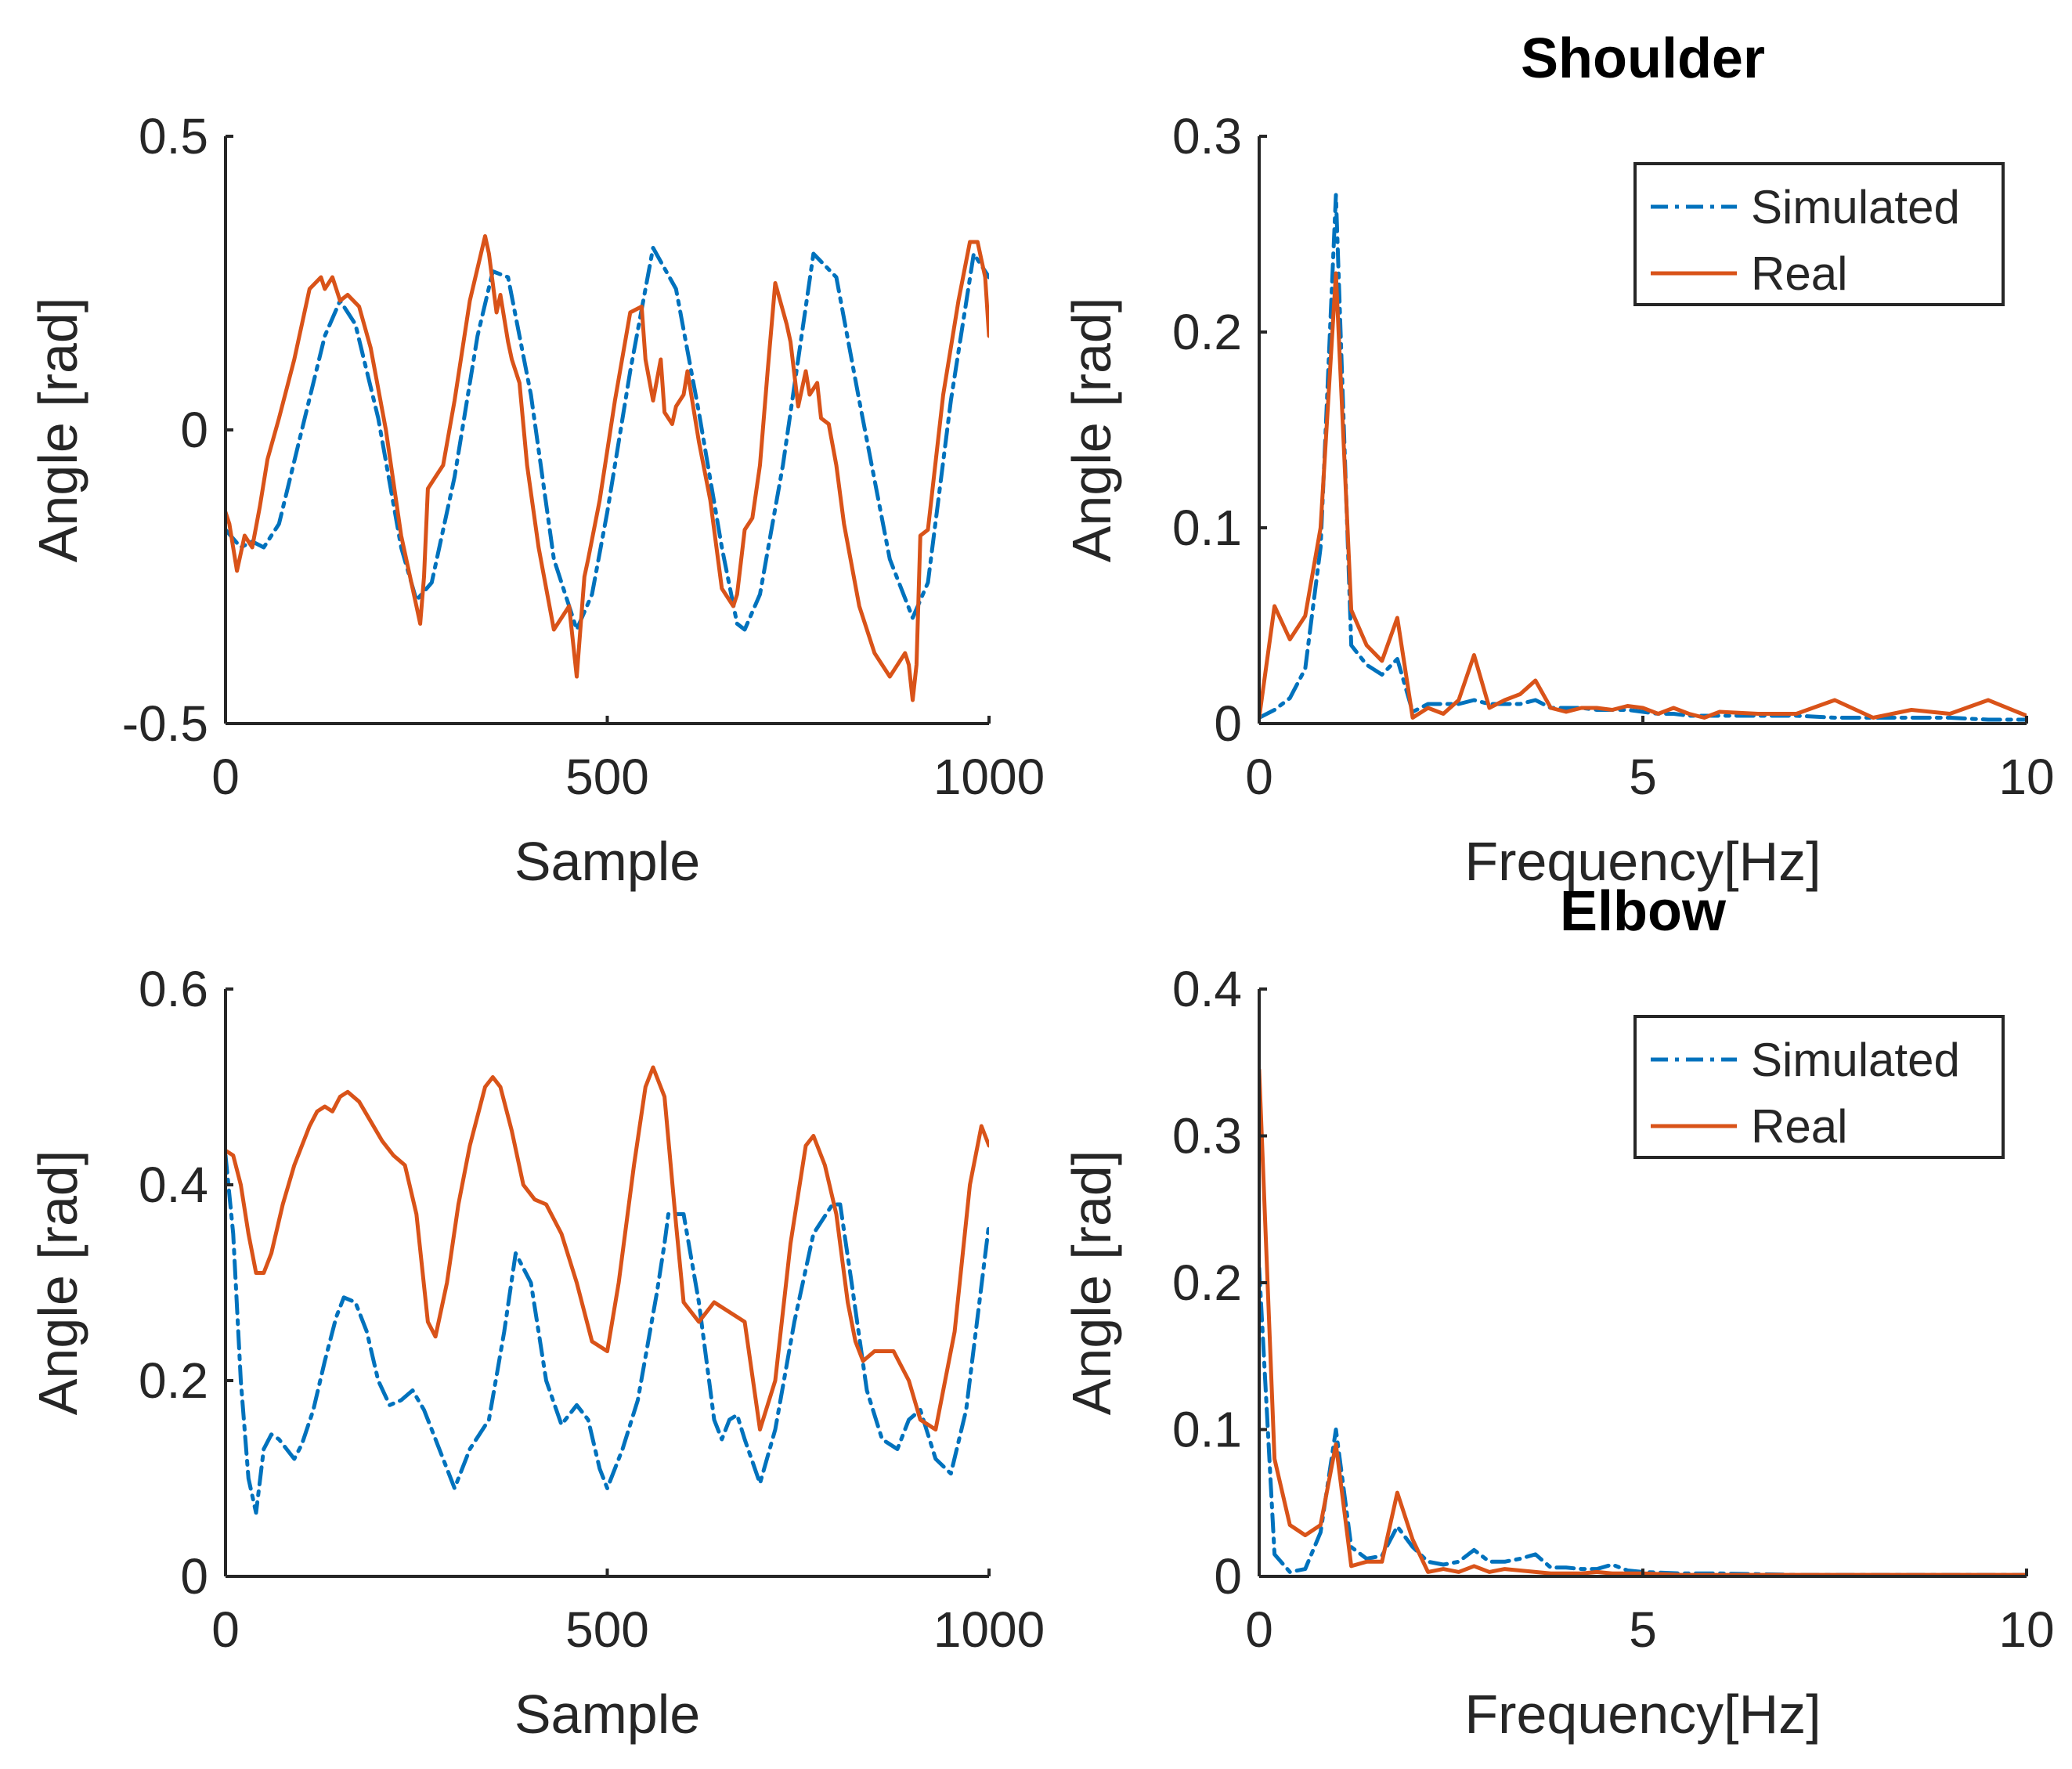 Image resolution: width=2072 pixels, height=1769 pixels. Describe the element at coordinates (1207, 989) in the screenshot. I see `elbow-freq-y-tick-label: 0.4` at that location.